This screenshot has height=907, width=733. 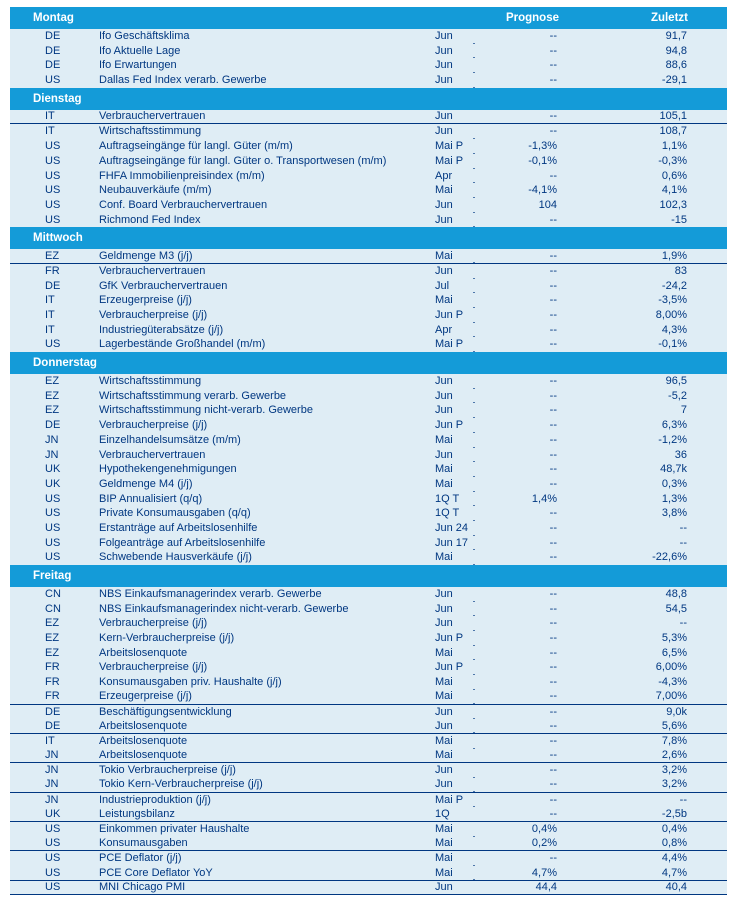 What do you see at coordinates (155, 190) in the screenshot?
I see `indicator-name: Neubauverkäufe (m/m)` at bounding box center [155, 190].